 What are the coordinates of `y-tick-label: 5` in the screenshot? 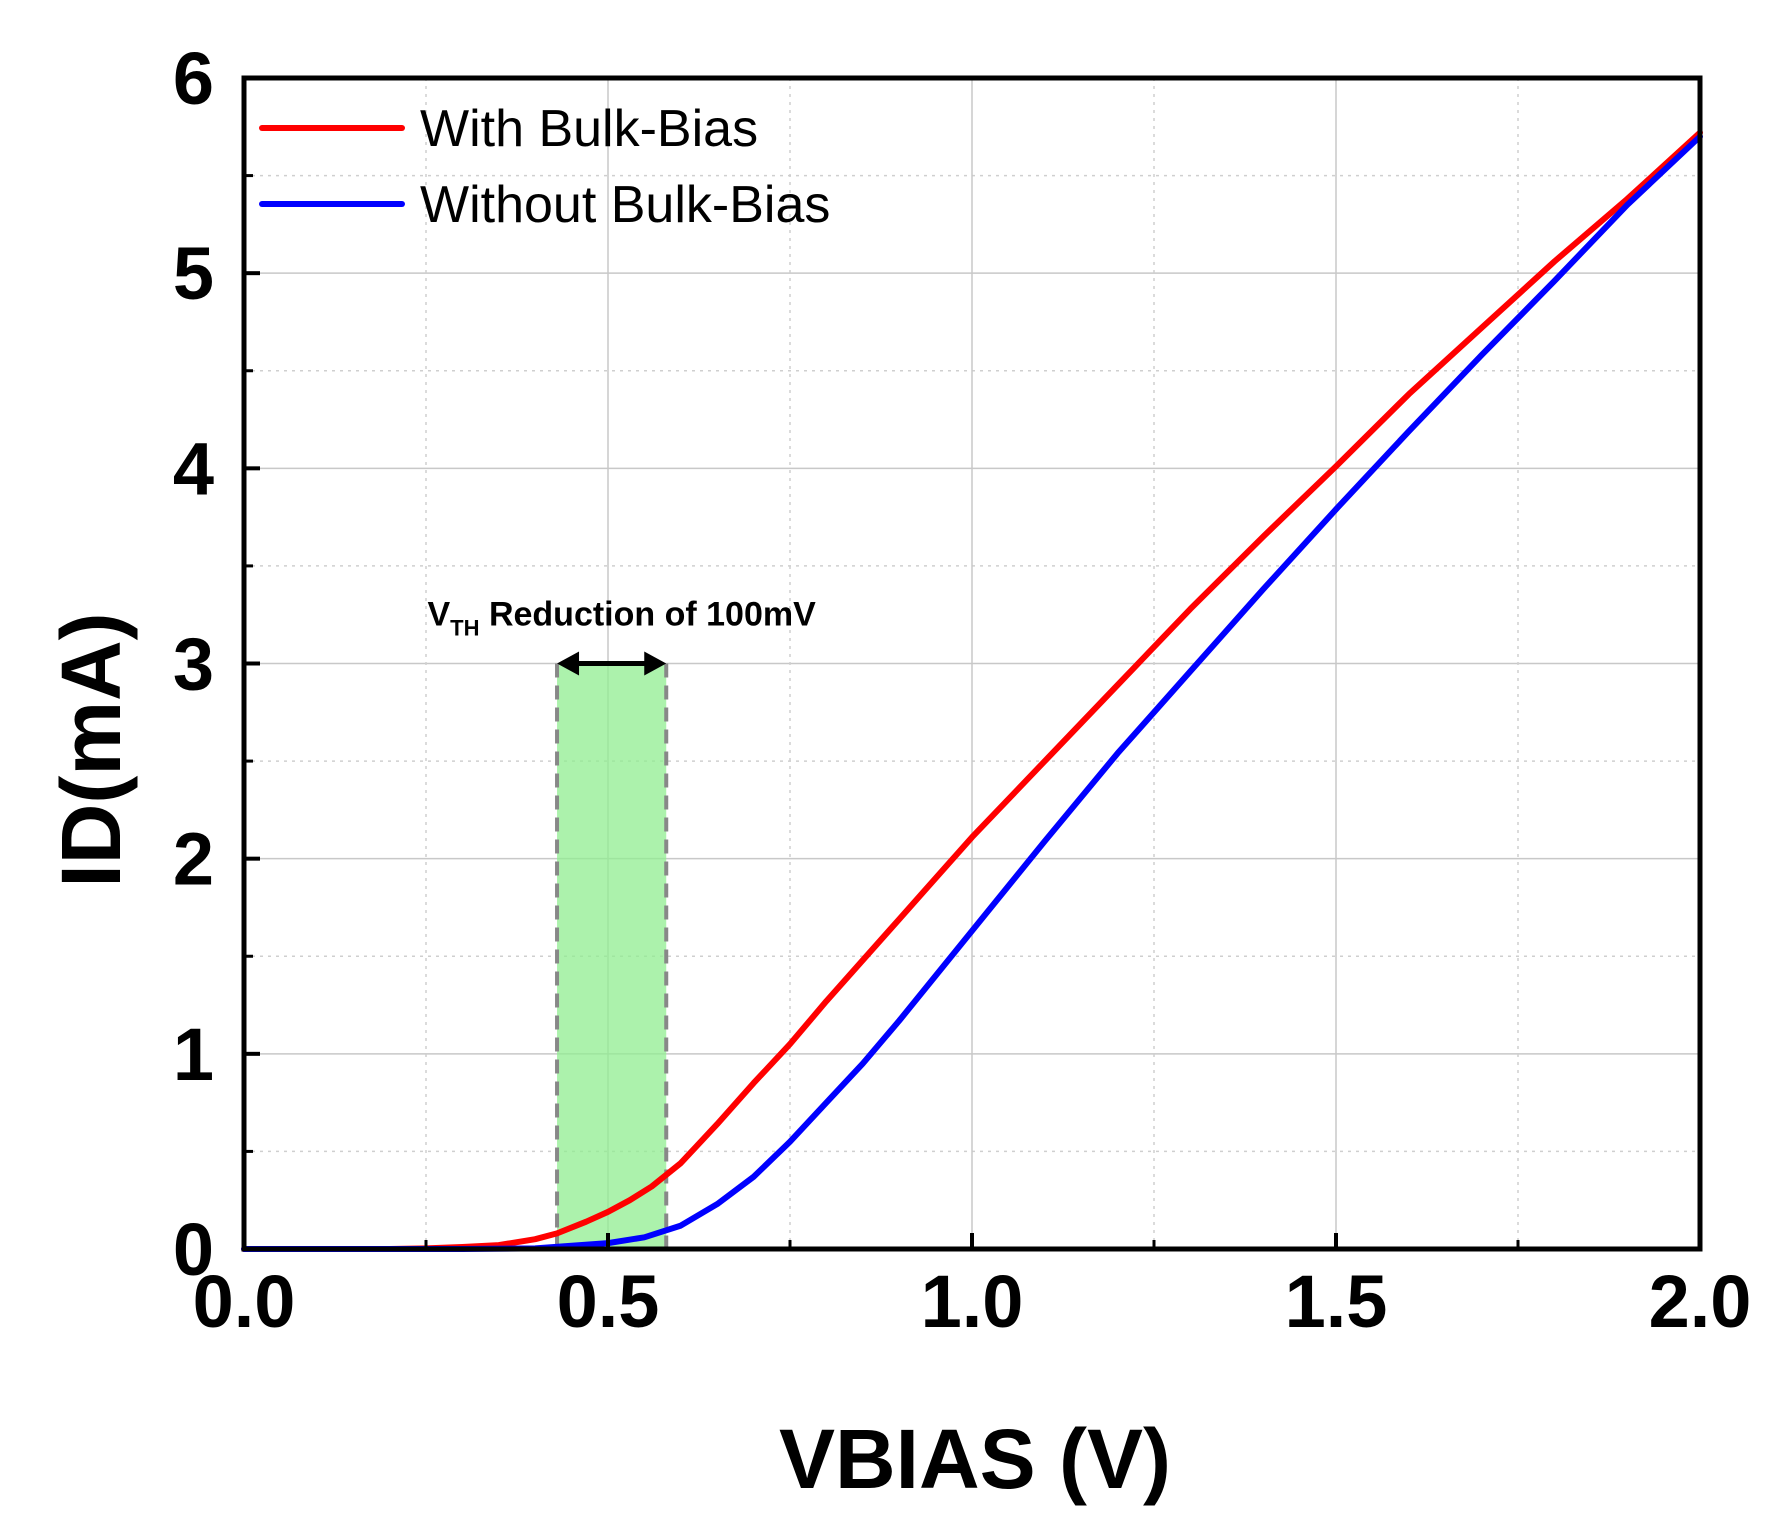 It's located at (193, 273).